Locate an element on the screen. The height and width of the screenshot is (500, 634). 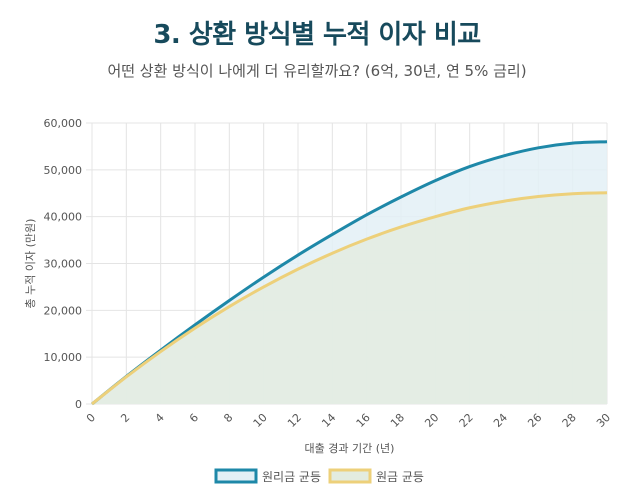
x-tick-label: 18 is located at coordinates (397, 420).